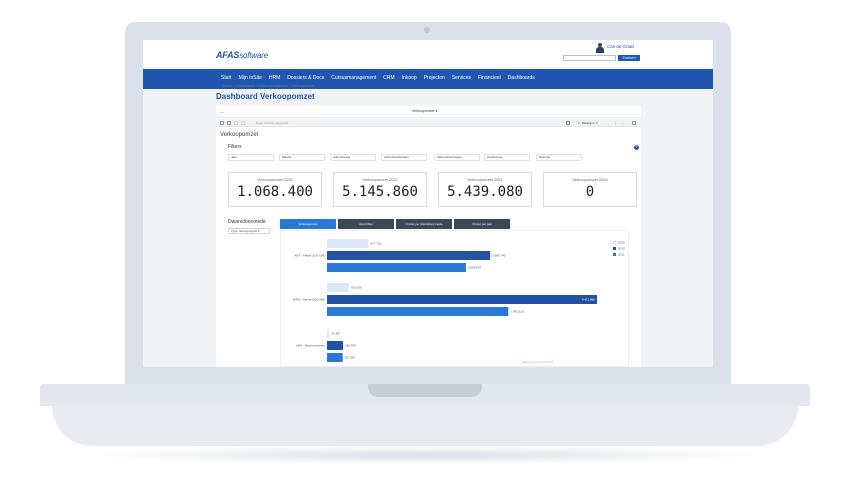 The image size is (850, 483). Describe the element at coordinates (600, 48) in the screenshot. I see `avatar-icon` at that location.